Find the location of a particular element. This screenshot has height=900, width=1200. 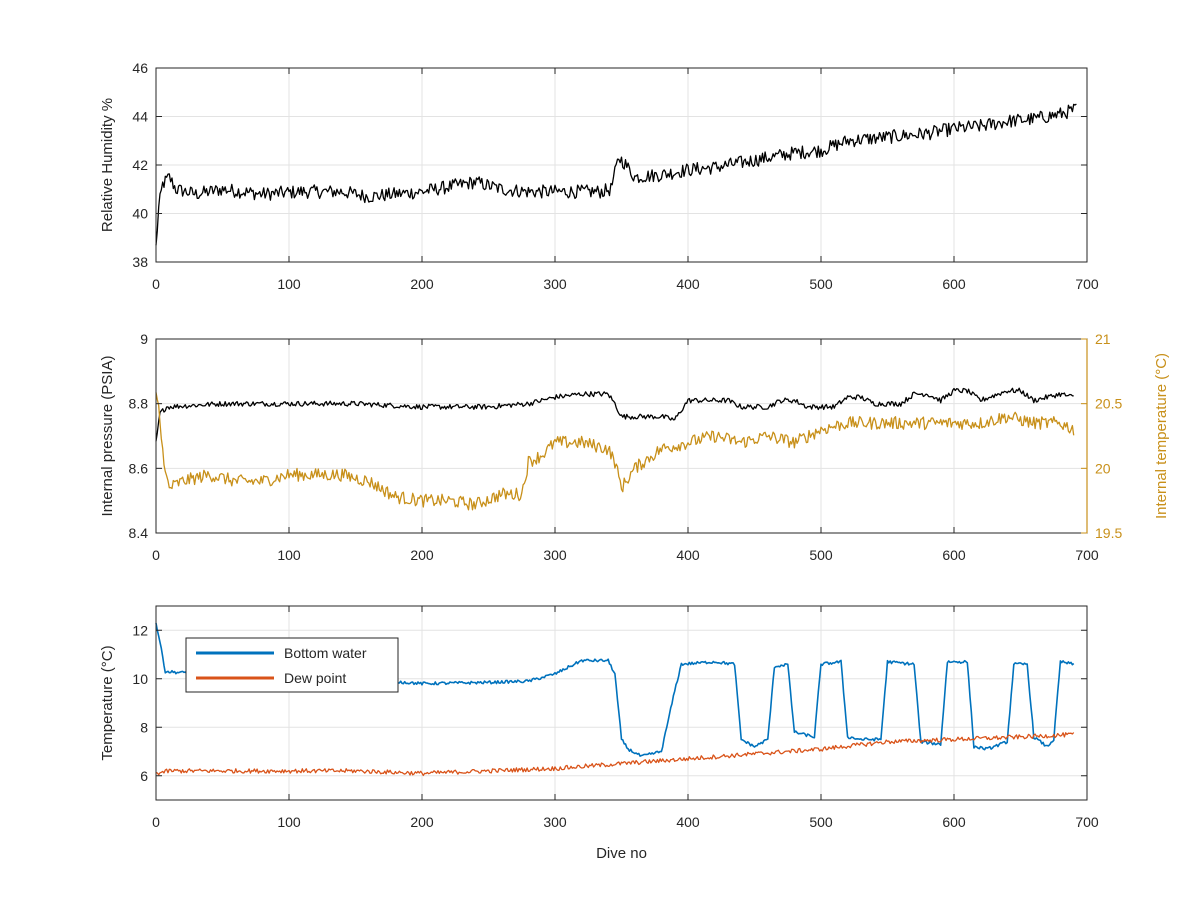

y-tick-label: 8 is located at coordinates (144, 727).